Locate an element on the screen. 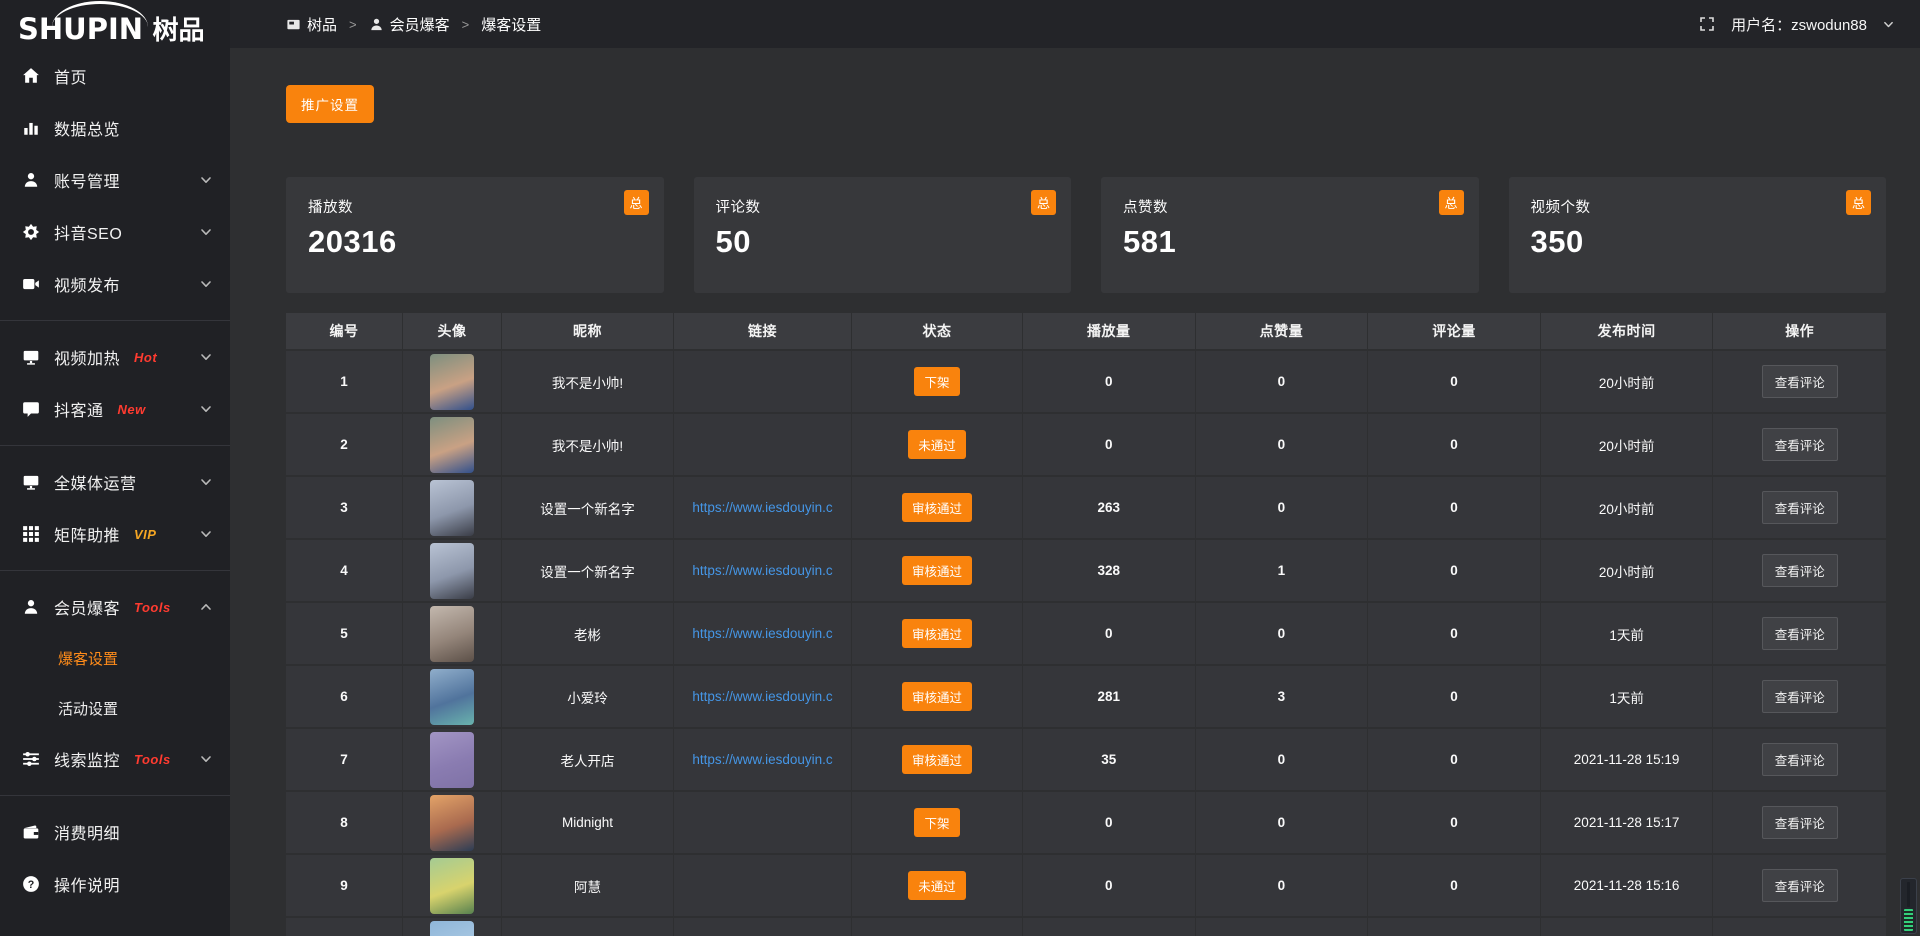 This screenshot has height=936, width=1920. cell-id: 9 is located at coordinates (344, 885).